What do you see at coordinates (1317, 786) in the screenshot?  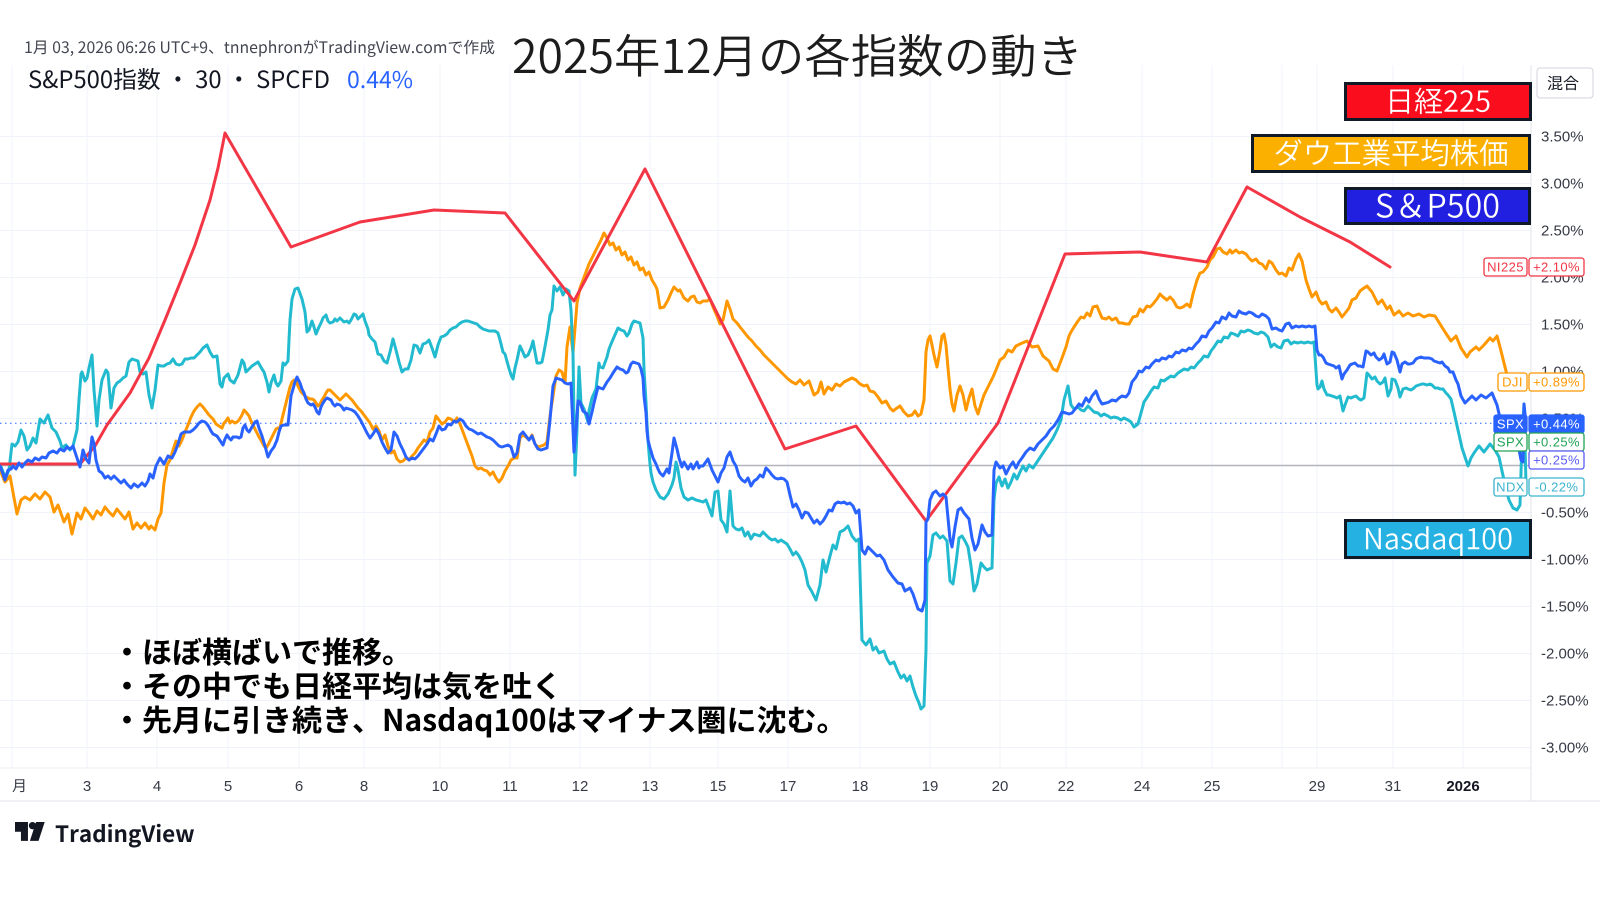 I see `svg-text: 29` at bounding box center [1317, 786].